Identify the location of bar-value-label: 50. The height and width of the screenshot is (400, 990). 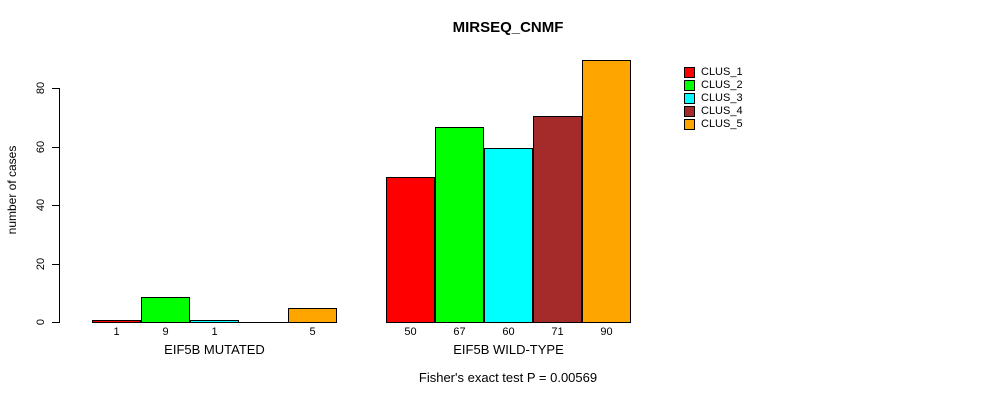
(410, 332).